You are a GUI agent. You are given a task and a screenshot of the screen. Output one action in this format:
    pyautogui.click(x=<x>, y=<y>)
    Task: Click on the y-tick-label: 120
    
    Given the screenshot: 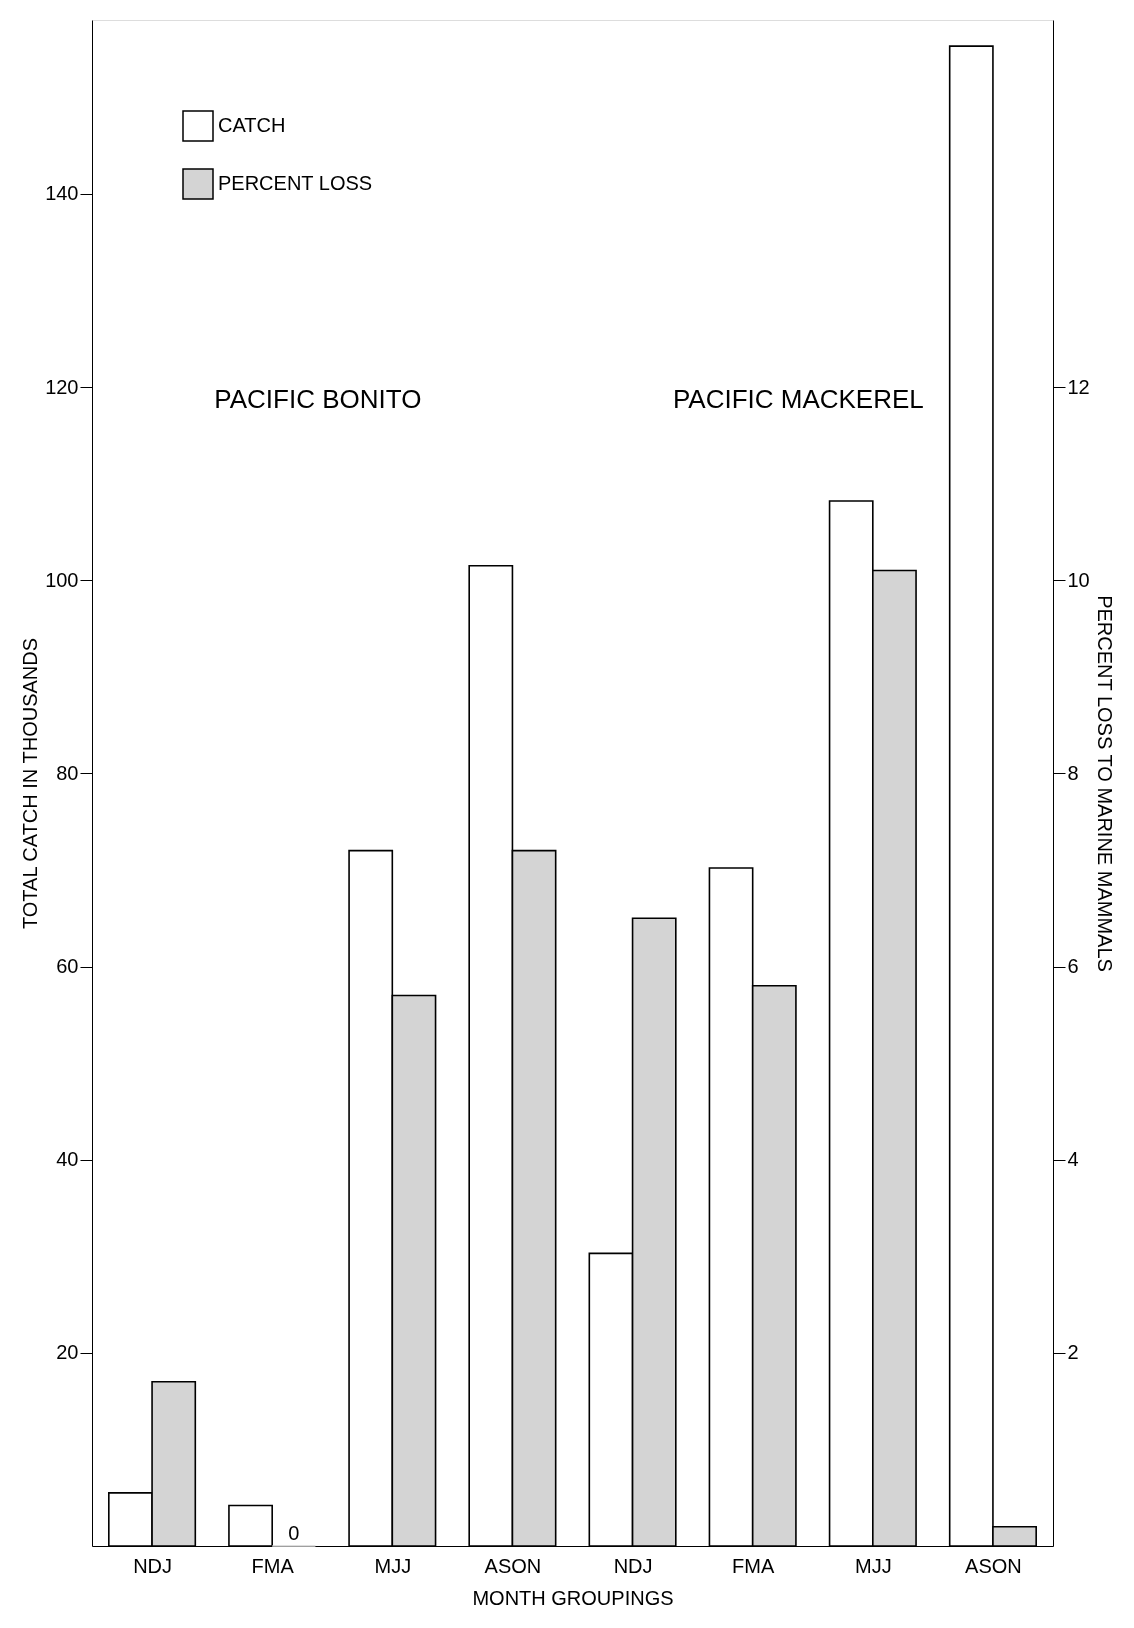 What is the action you would take?
    pyautogui.click(x=62, y=386)
    